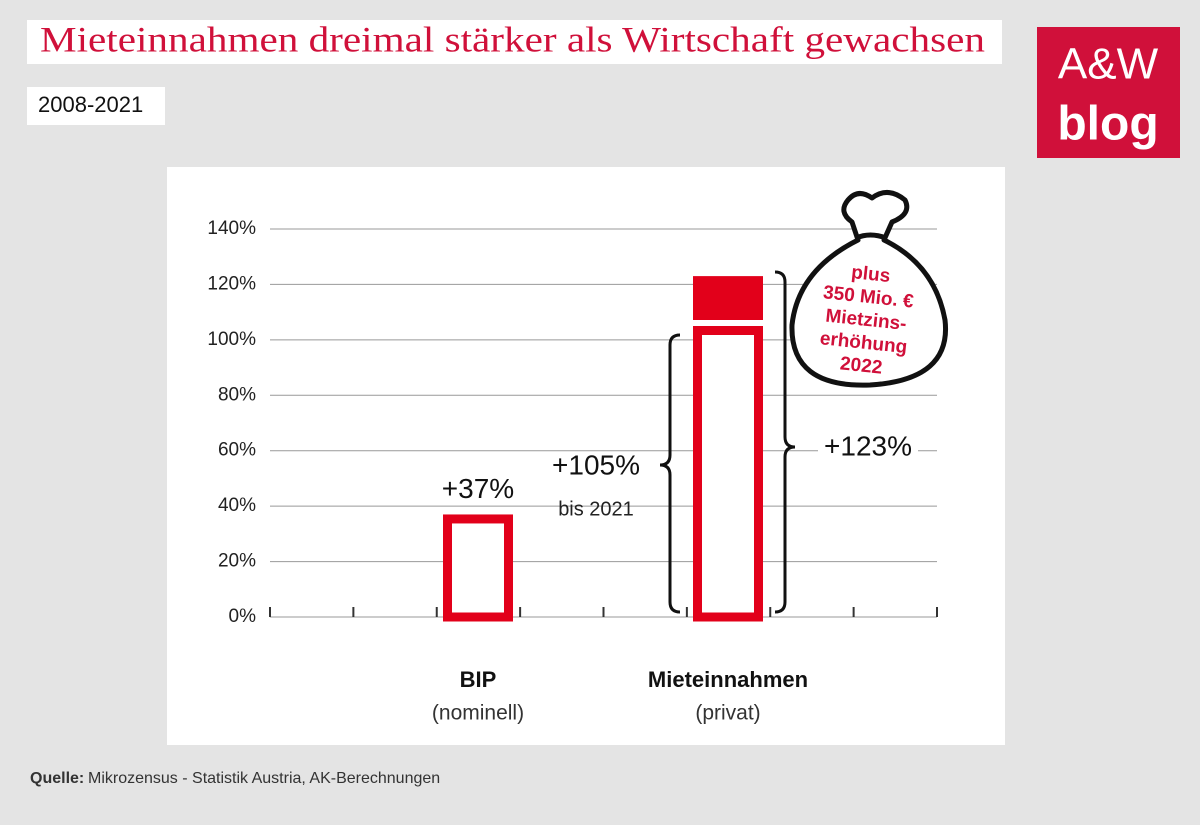 This screenshot has height=825, width=1200. I want to click on subtitle-box, so click(96, 106).